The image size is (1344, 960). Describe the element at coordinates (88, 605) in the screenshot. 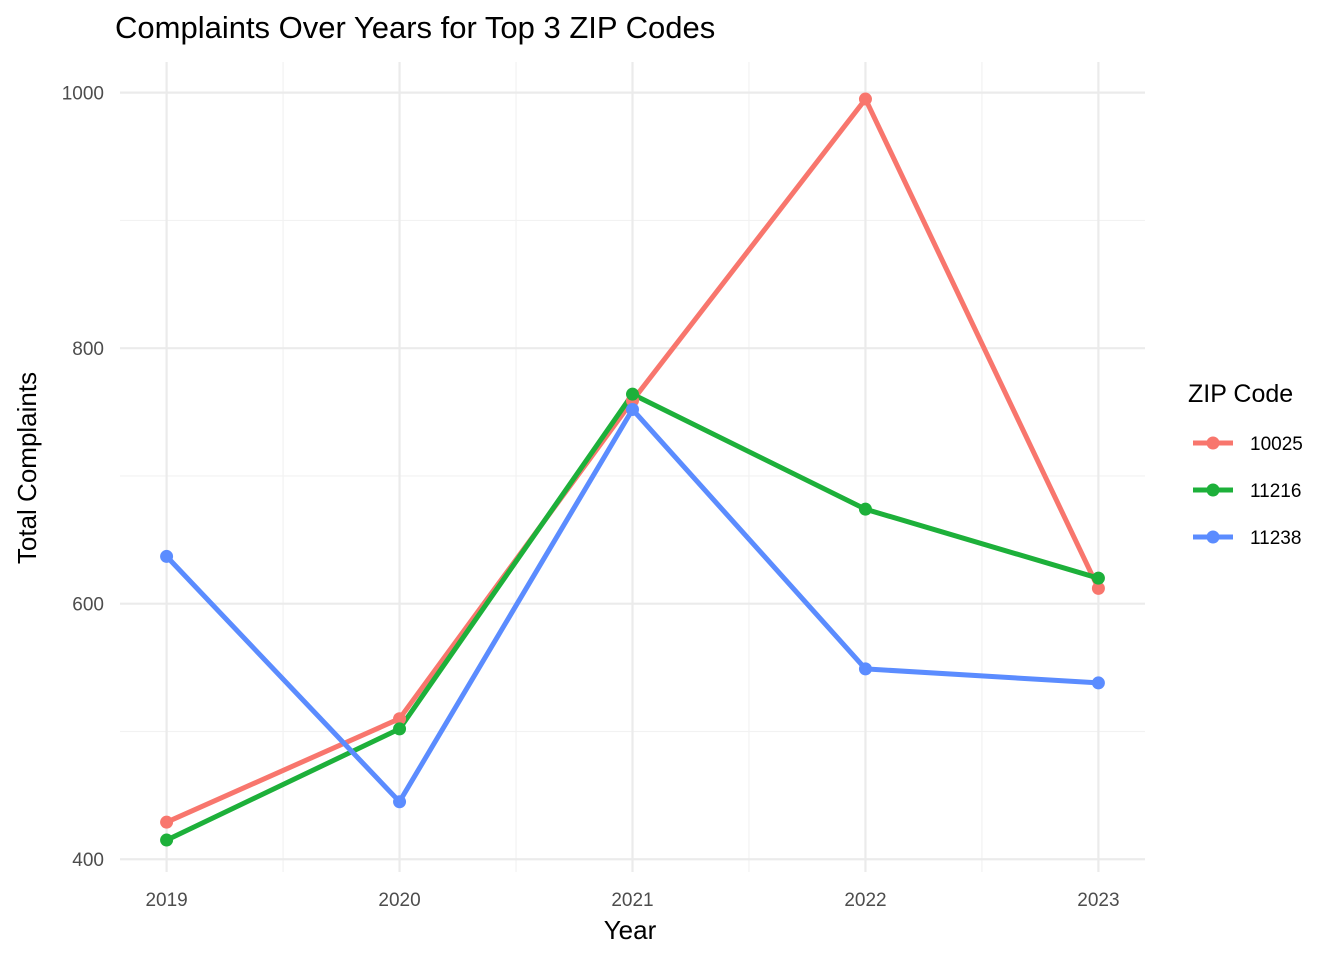

I see `y-tick-label: 600` at that location.